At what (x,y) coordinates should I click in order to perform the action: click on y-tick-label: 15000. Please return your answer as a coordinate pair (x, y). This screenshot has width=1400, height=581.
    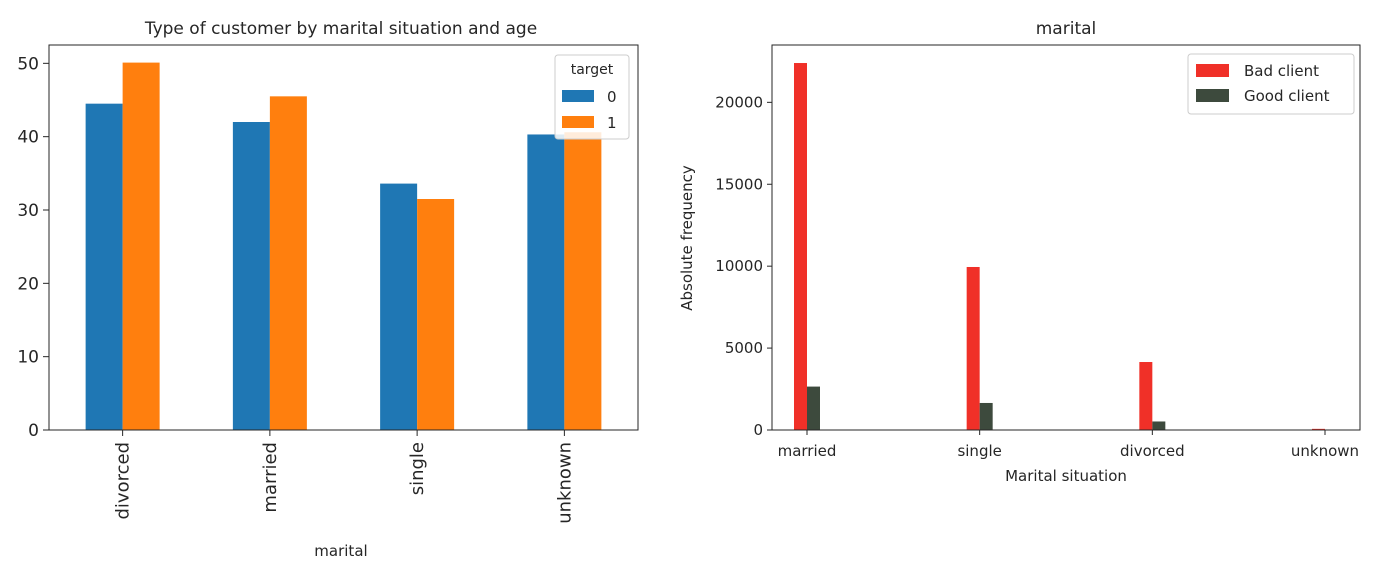
    Looking at the image, I should click on (739, 184).